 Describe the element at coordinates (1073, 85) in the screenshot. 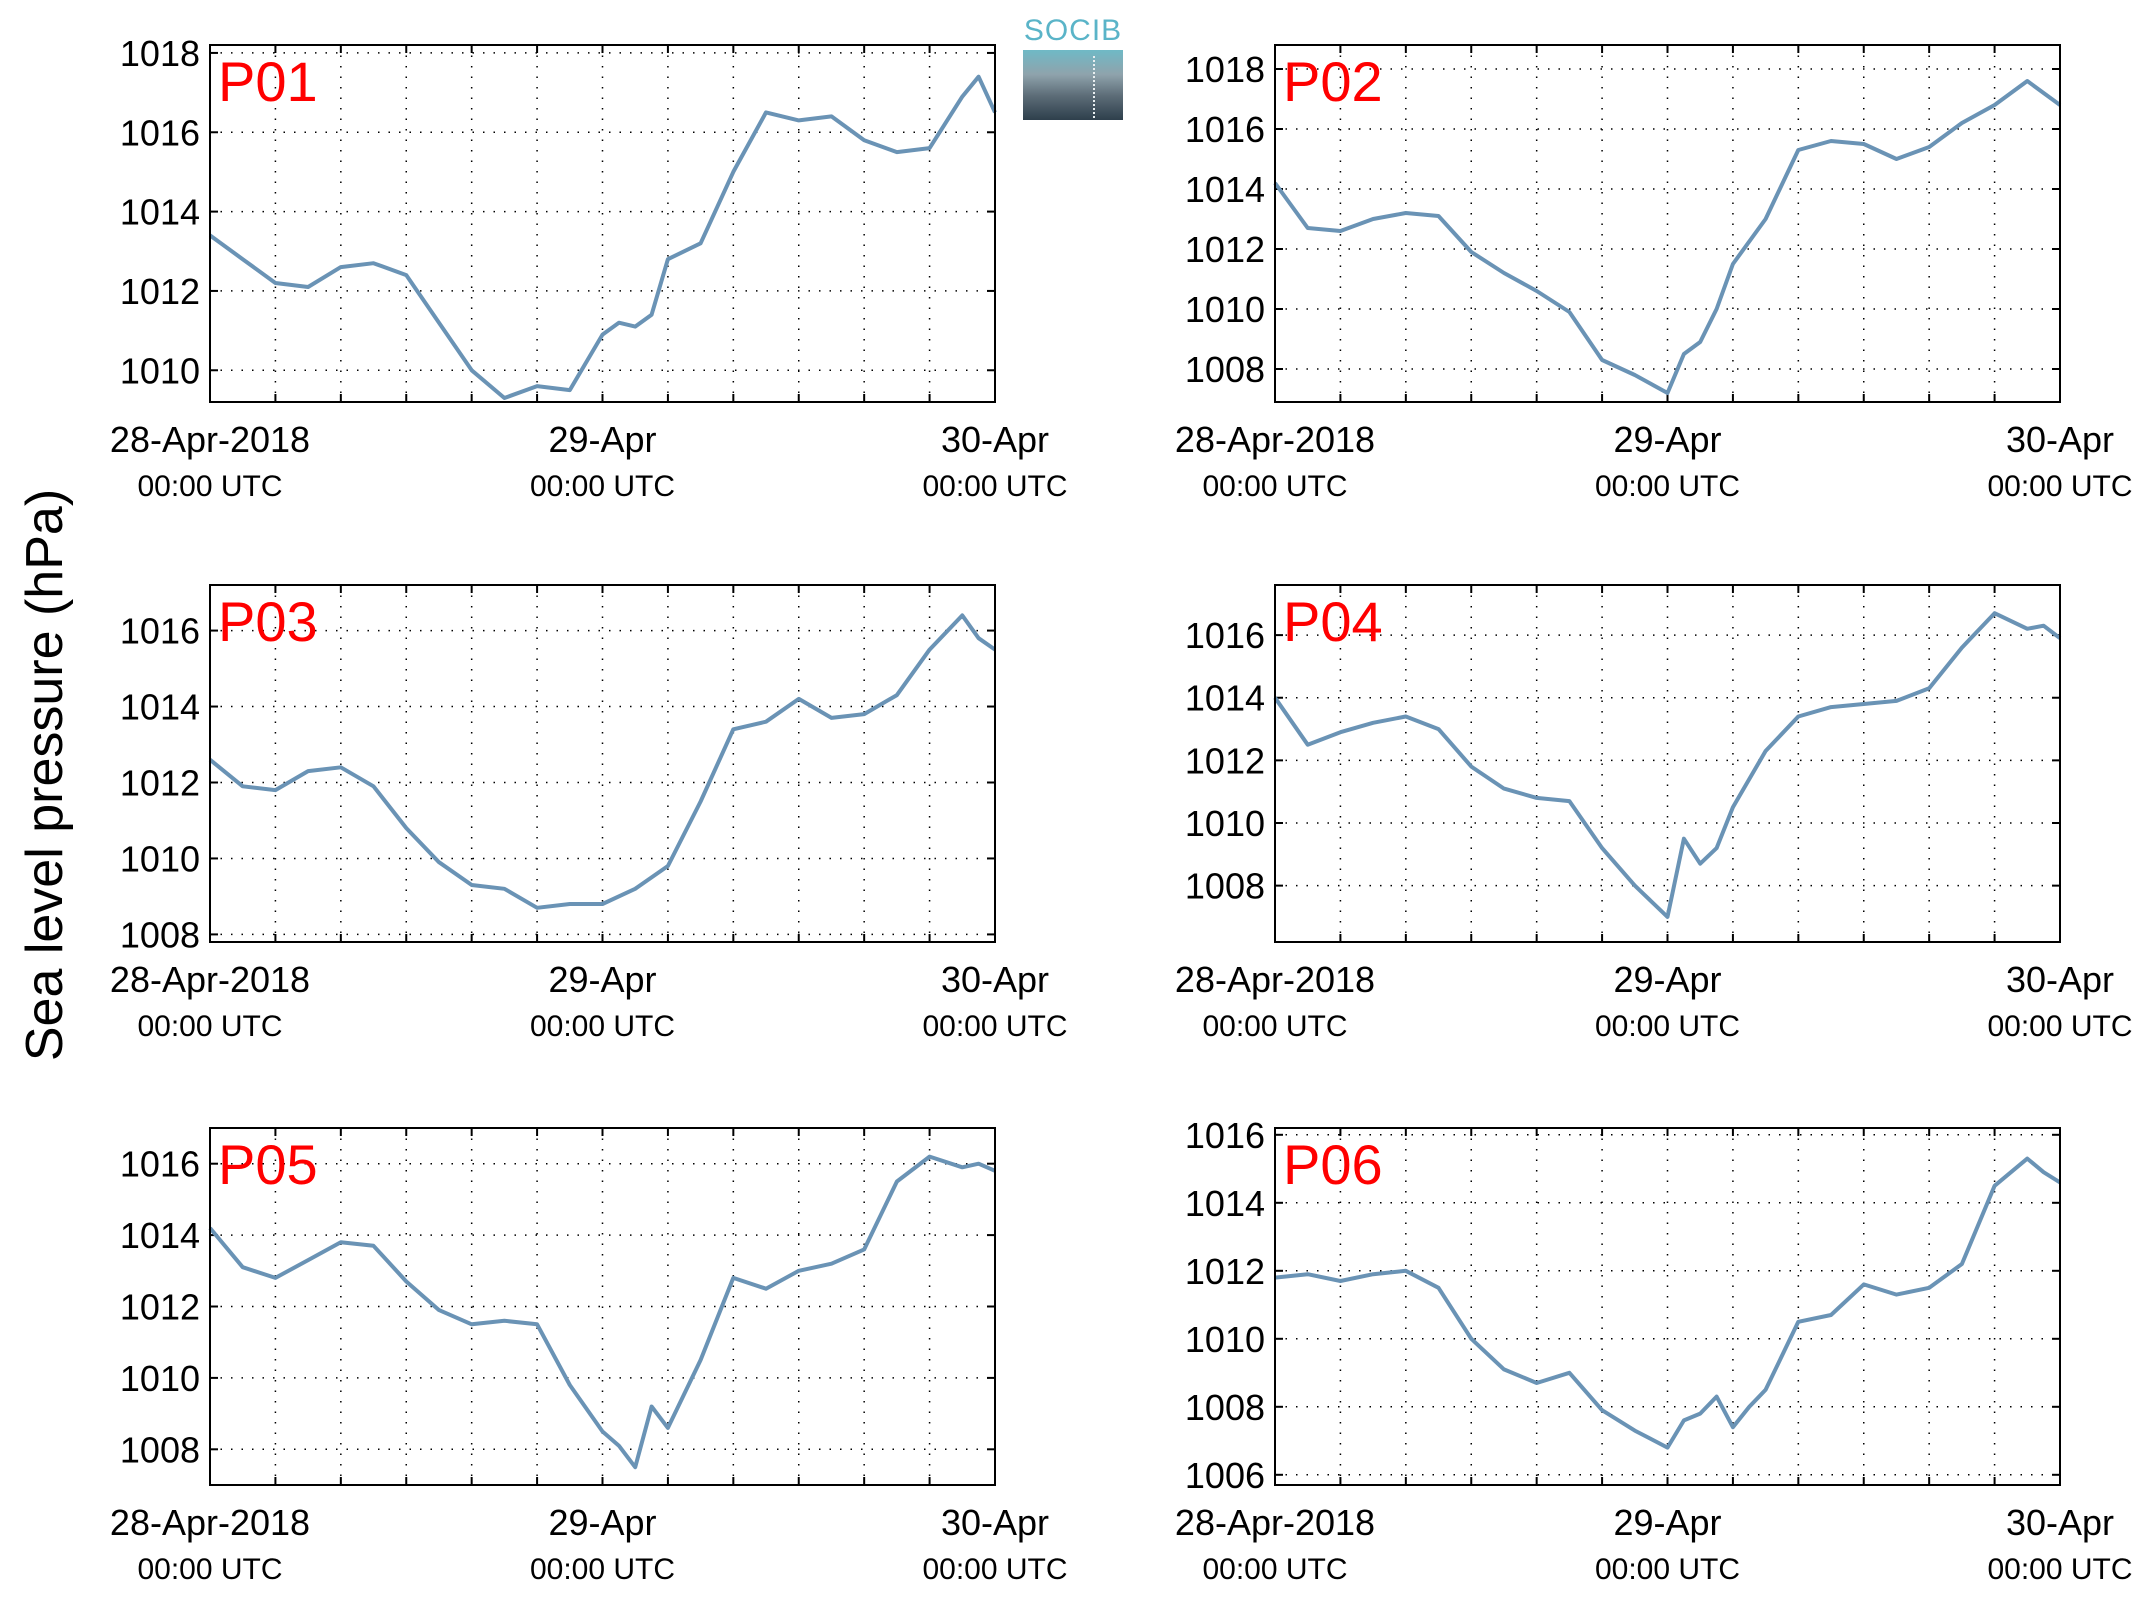

I see `socib-logo-mark` at that location.